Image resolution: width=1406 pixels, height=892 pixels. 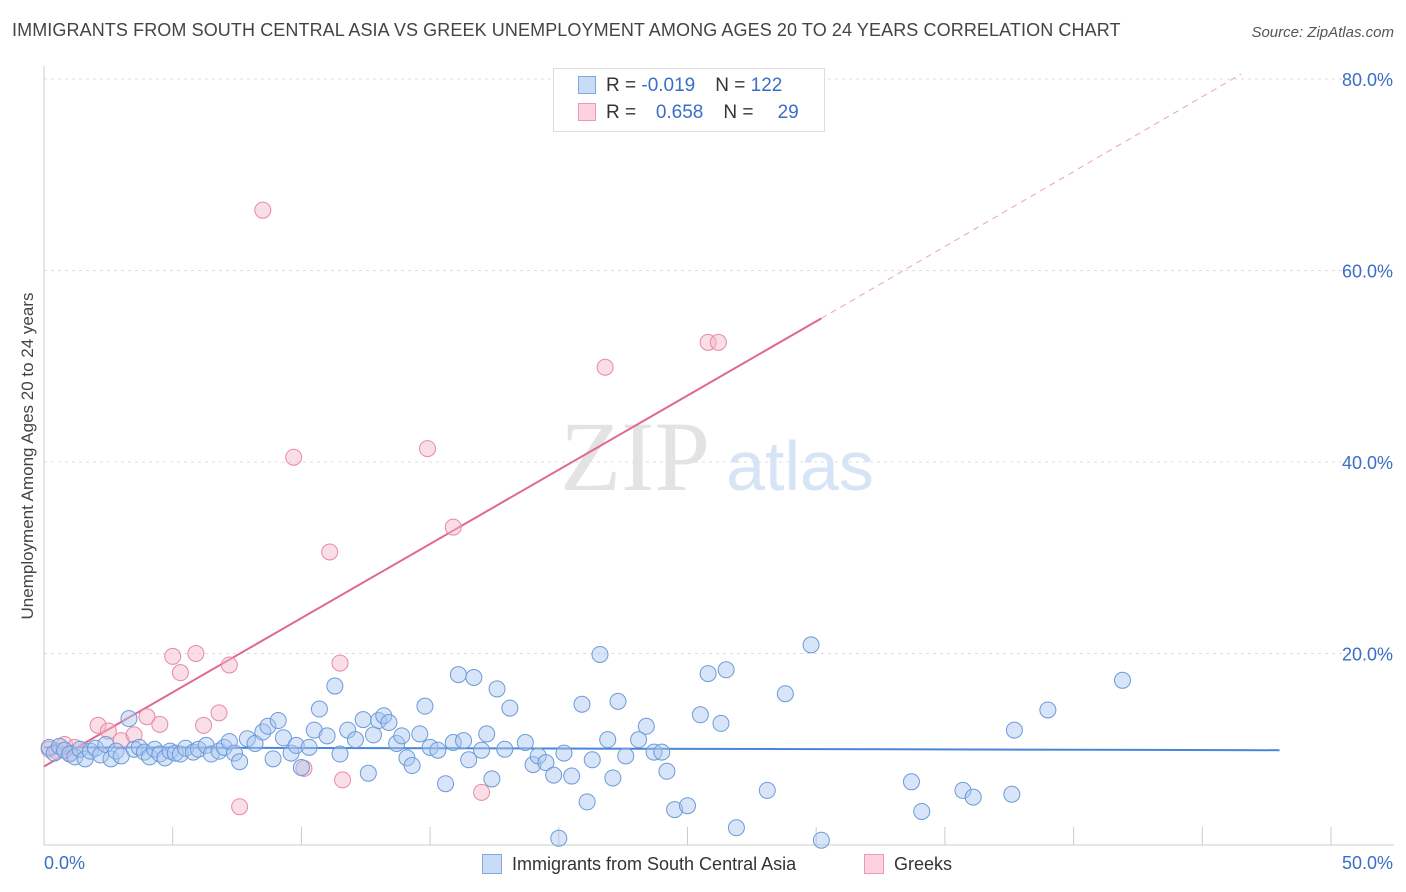 I want to click on x-tick-label: 0.0%, so click(x=64, y=863).